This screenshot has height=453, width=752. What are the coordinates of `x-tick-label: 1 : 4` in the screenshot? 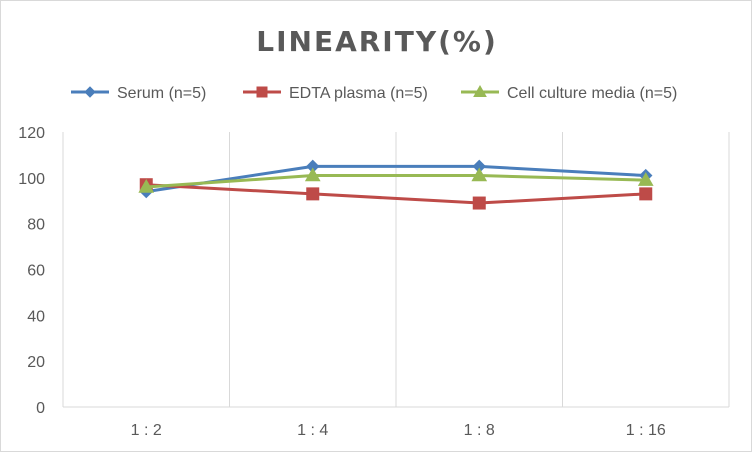 It's located at (312, 430).